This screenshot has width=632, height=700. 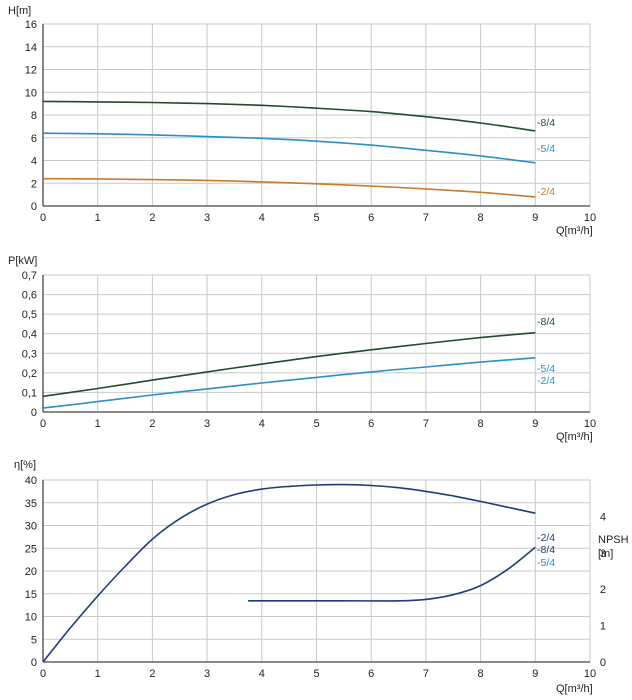 What do you see at coordinates (574, 231) in the screenshot?
I see `head-x-axis-label: Q[m³/h]` at bounding box center [574, 231].